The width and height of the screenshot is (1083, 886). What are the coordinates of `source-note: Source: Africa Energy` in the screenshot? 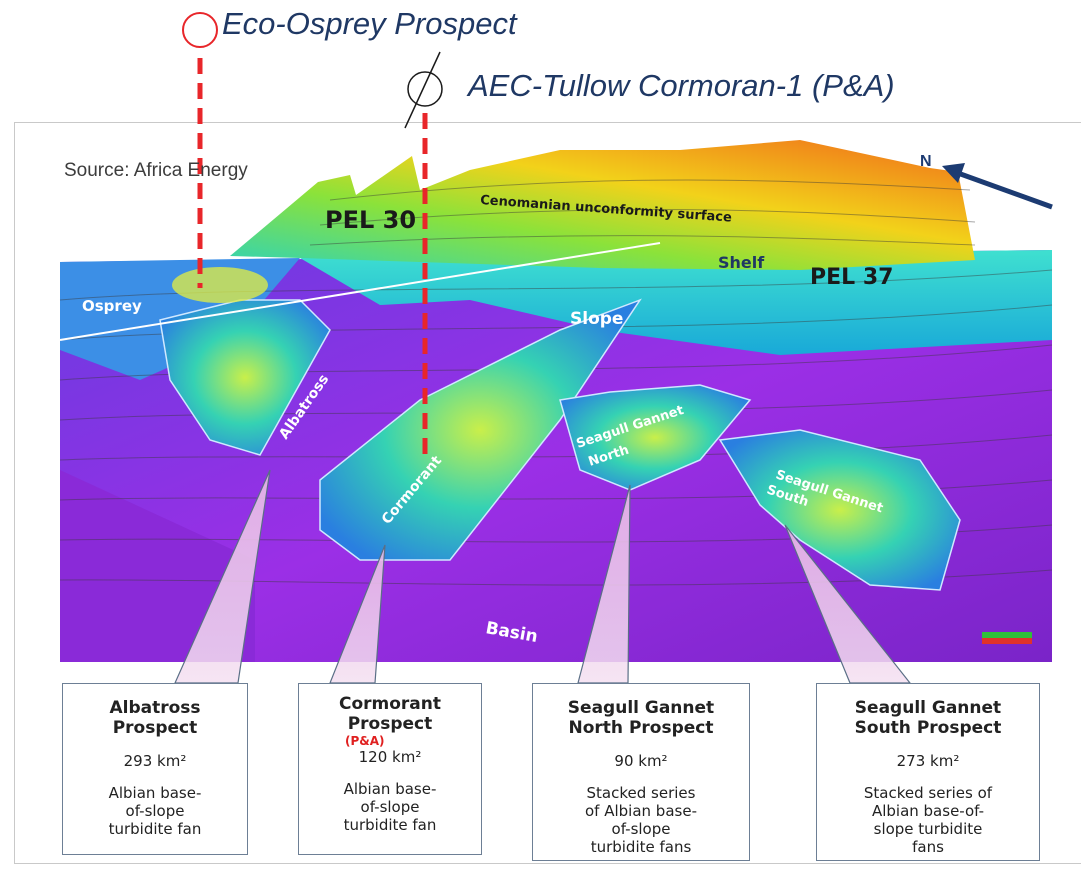 It's located at (156, 170).